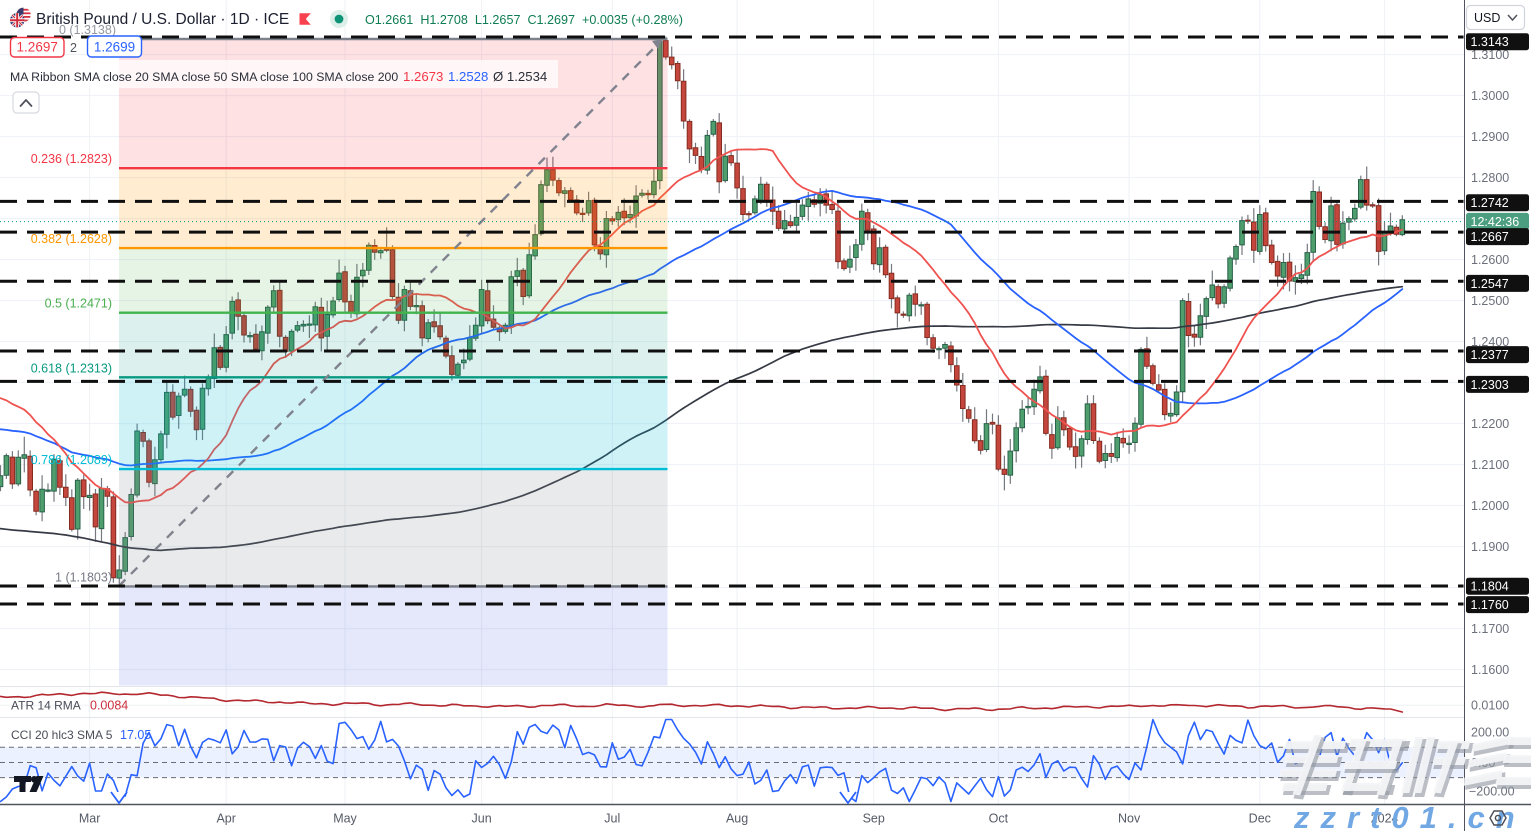 This screenshot has height=831, width=1531. I want to click on svg-text: 1.3000, so click(1490, 96).